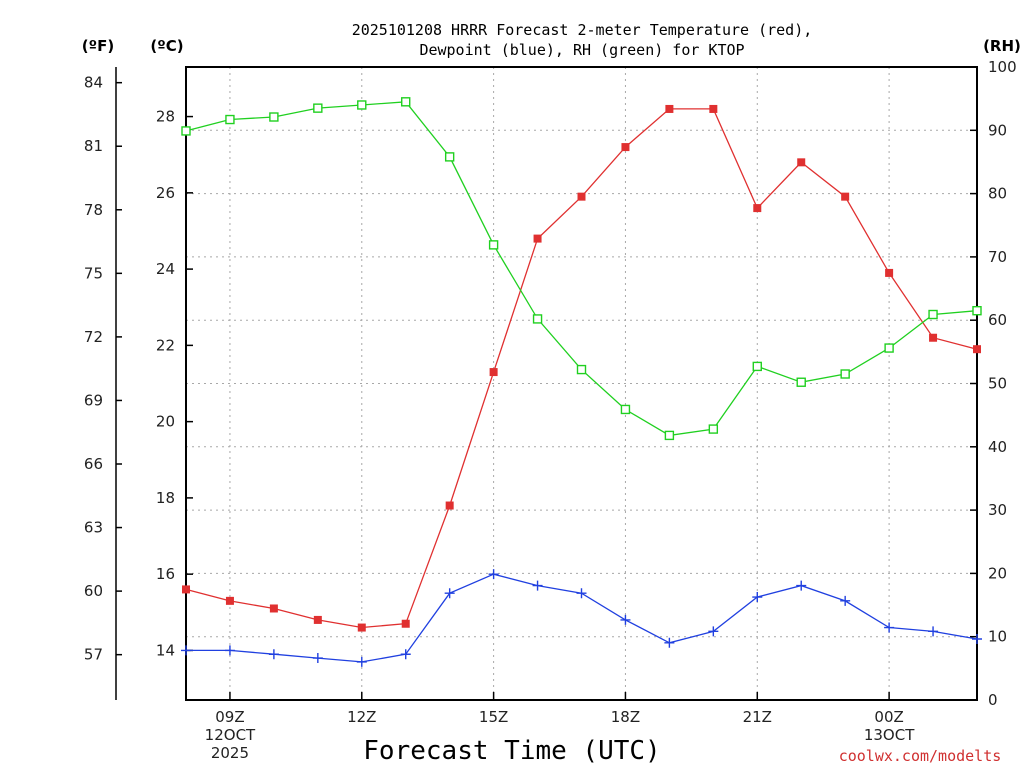 Image resolution: width=1024 pixels, height=768 pixels. I want to click on rh-tick-label: 100, so click(1002, 67).